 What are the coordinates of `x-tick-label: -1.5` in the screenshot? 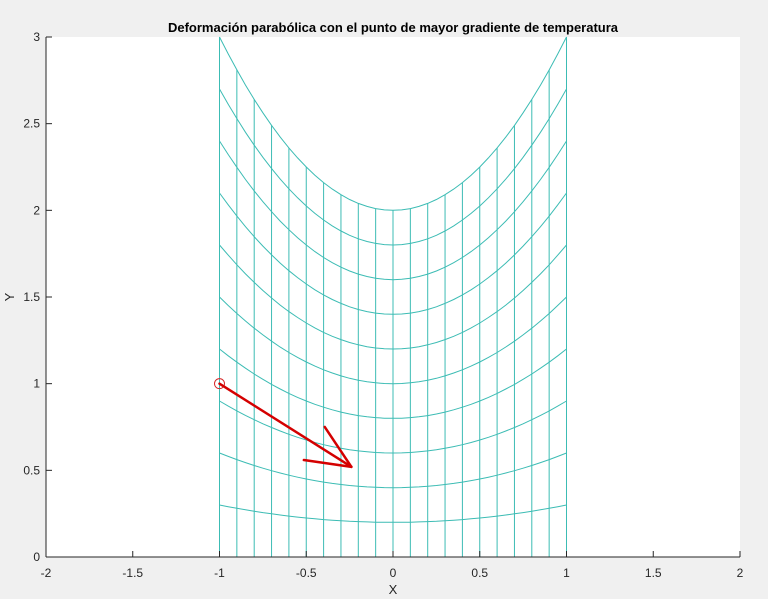 It's located at (132, 573).